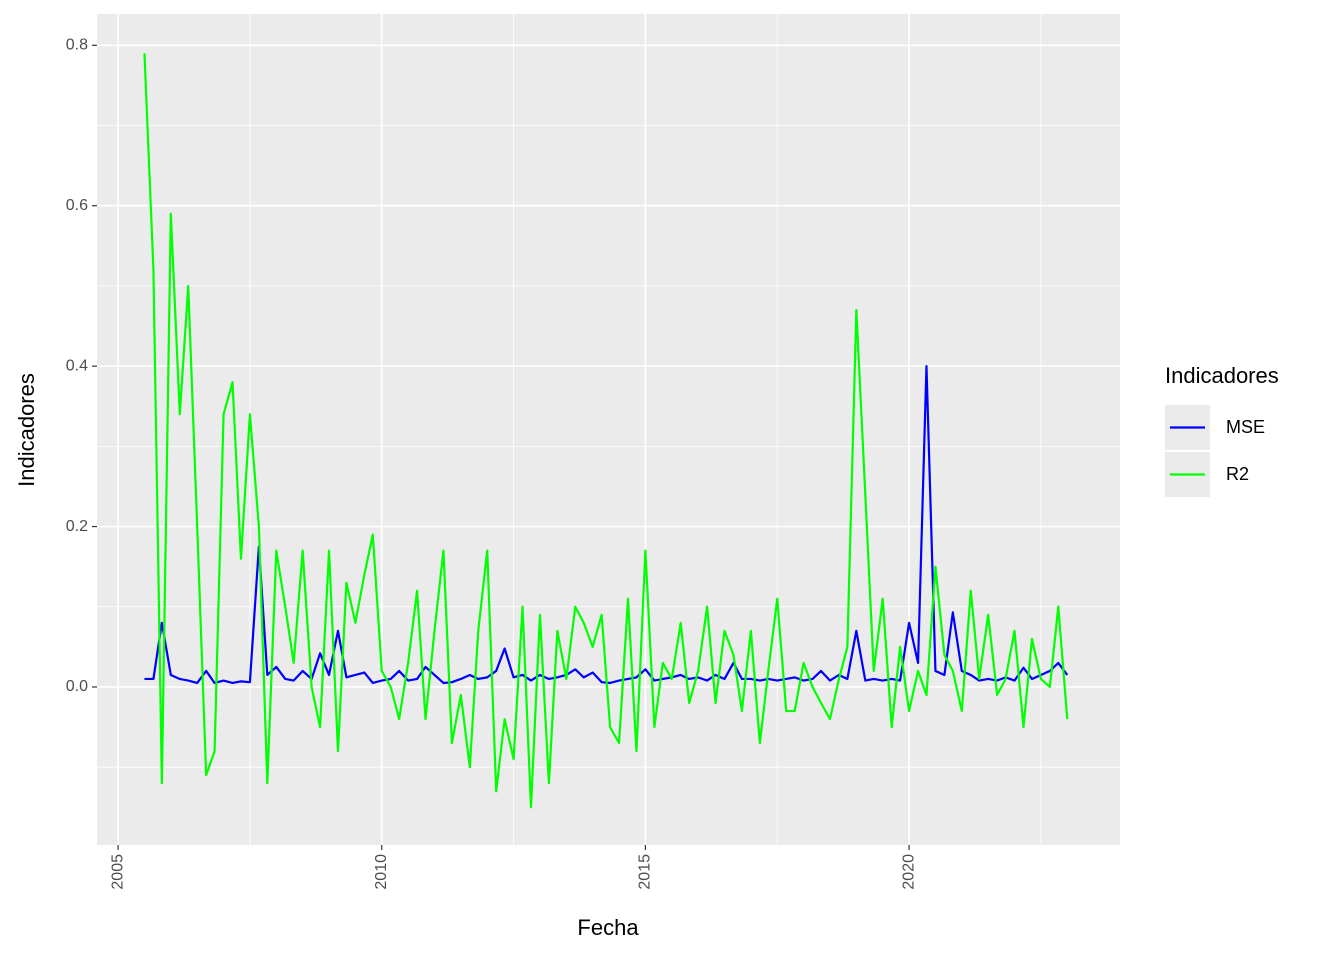  Describe the element at coordinates (117, 872) in the screenshot. I see `x-tick-label: 2005` at that location.